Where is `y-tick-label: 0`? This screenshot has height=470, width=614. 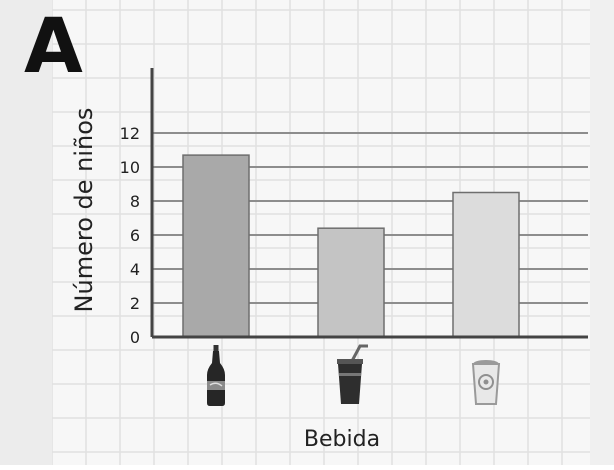
y-tick-label: 0 is located at coordinates (135, 337).